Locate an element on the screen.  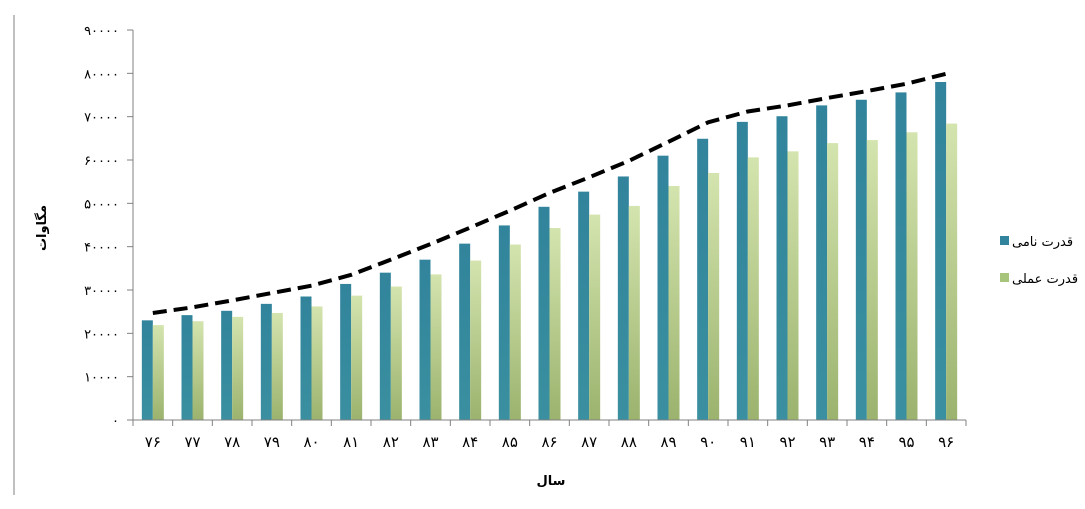
y-tick-label: ۲۰۰۰۰ is located at coordinates (101, 334).